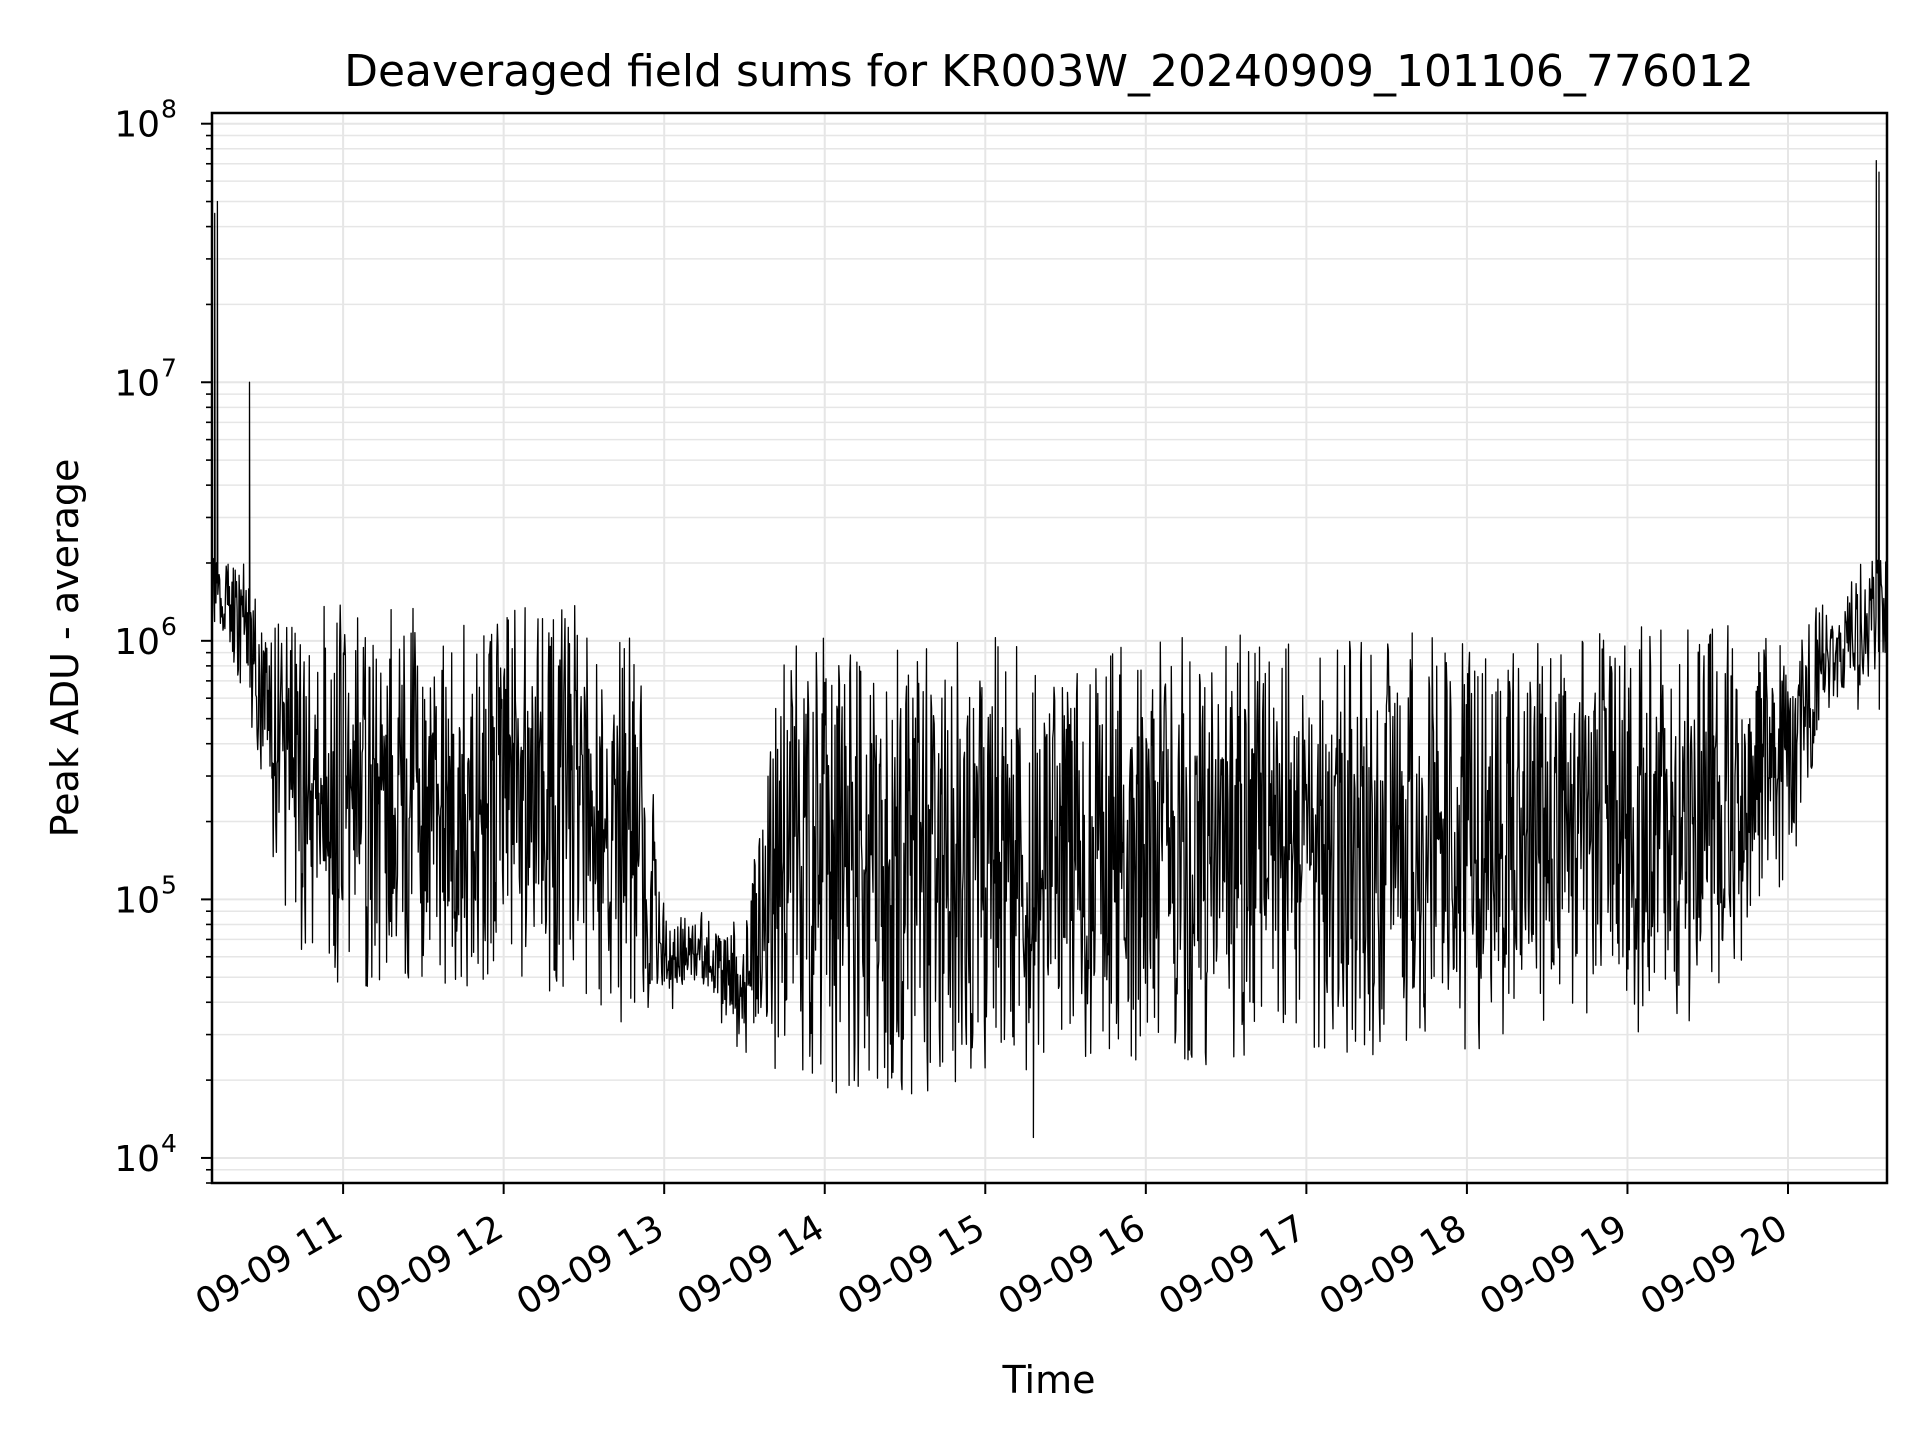 Image resolution: width=1920 pixels, height=1440 pixels. I want to click on x-axis-label: Time, so click(1049, 1380).